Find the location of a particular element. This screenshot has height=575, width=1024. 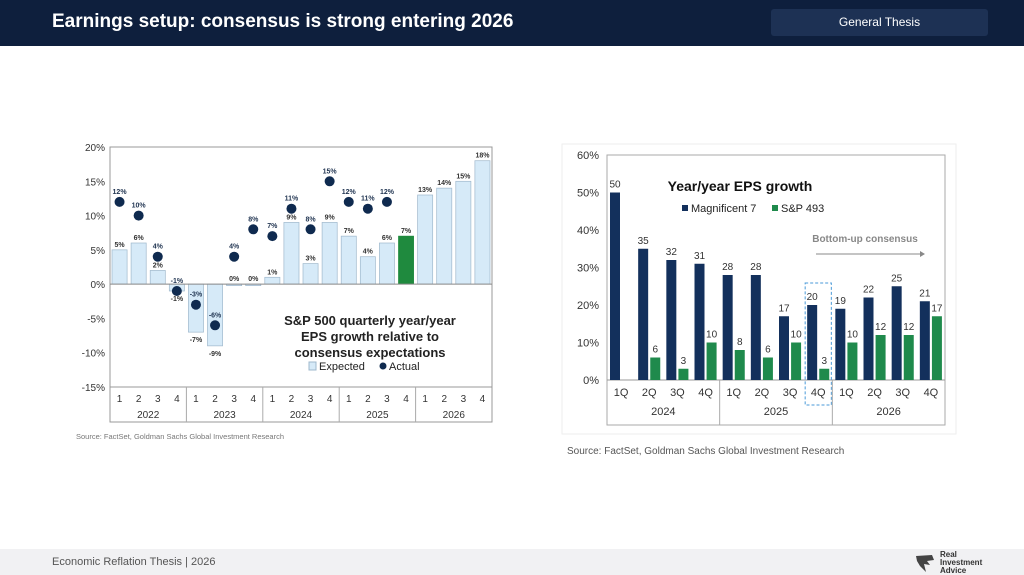

expected-label: -9% is located at coordinates (215, 354).